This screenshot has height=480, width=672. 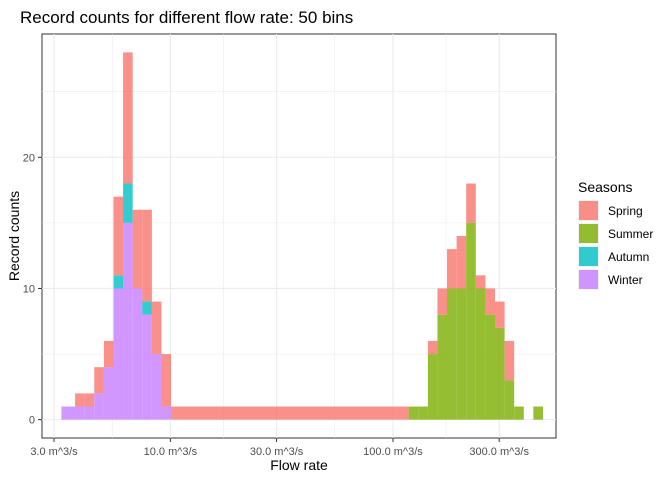 What do you see at coordinates (625, 211) in the screenshot?
I see `legend-label-spring: Spring` at bounding box center [625, 211].